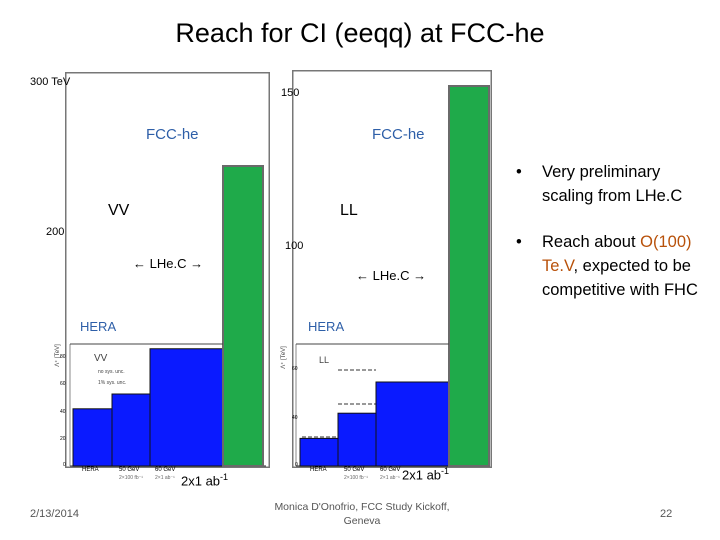  Describe the element at coordinates (112, 383) in the screenshot. I see `vv-note-1: 1% sys. unc.` at that location.